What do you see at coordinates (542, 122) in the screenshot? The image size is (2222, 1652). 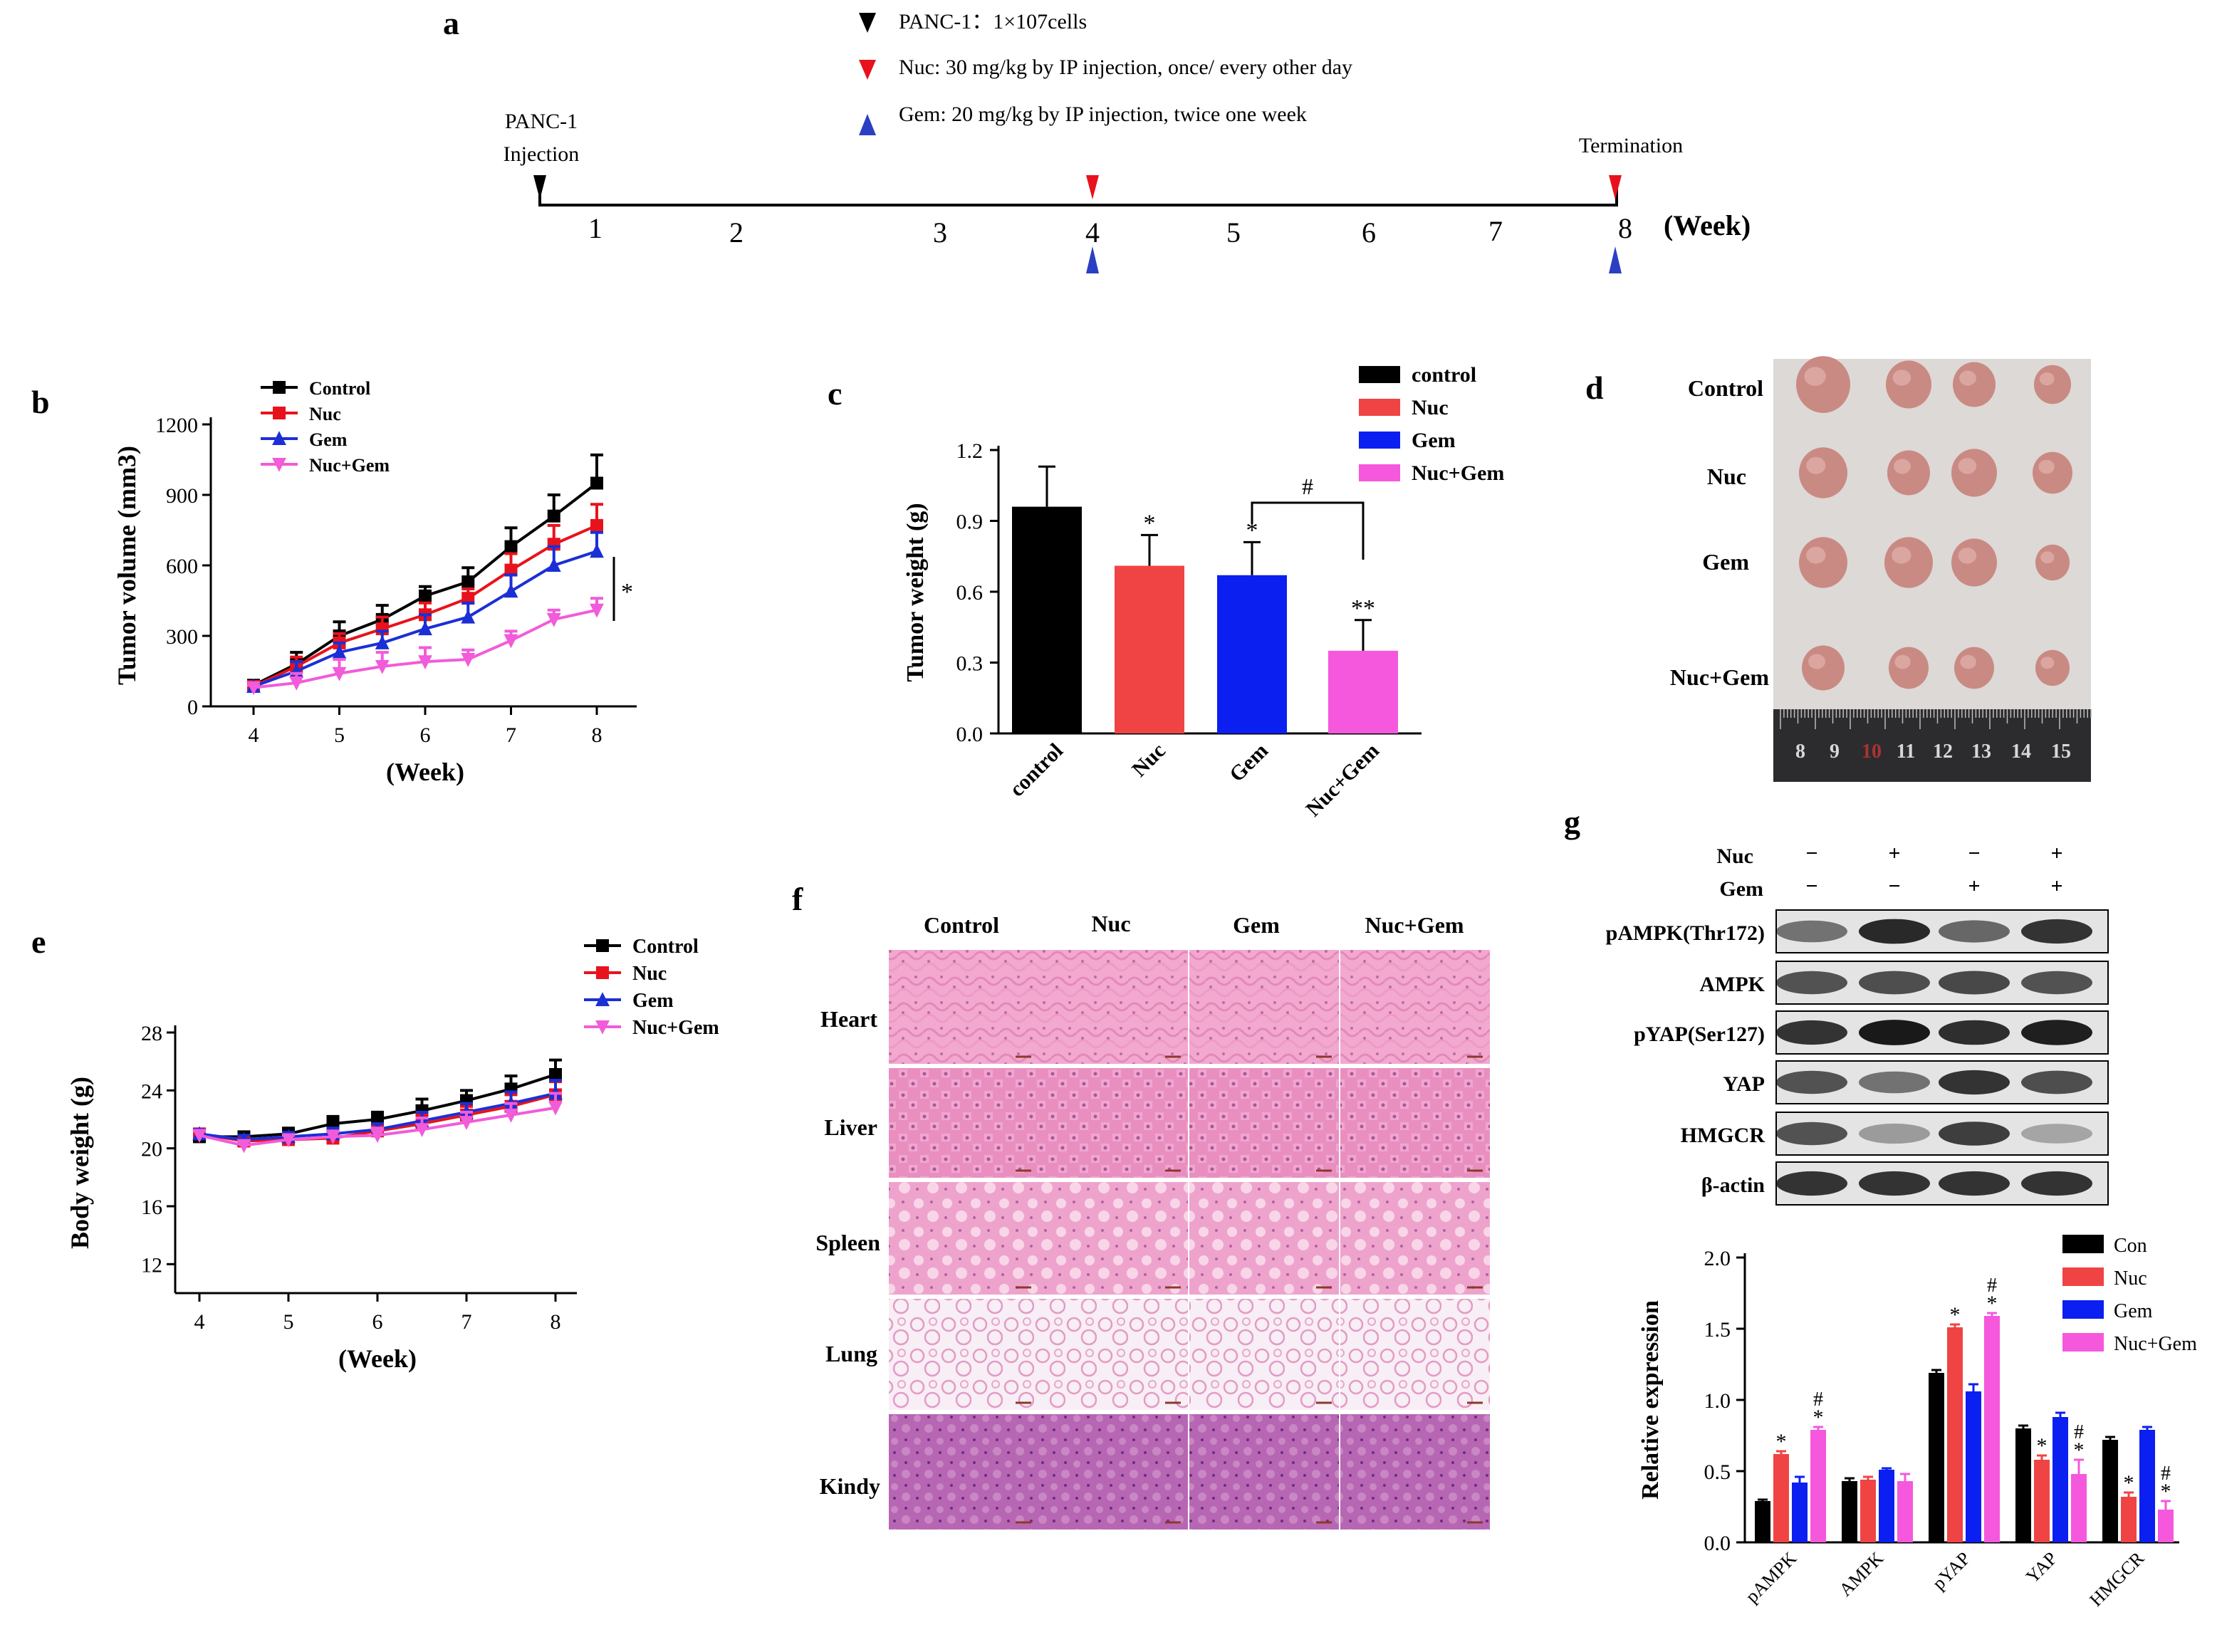 I see `start-label-line1: PANC-1` at bounding box center [542, 122].